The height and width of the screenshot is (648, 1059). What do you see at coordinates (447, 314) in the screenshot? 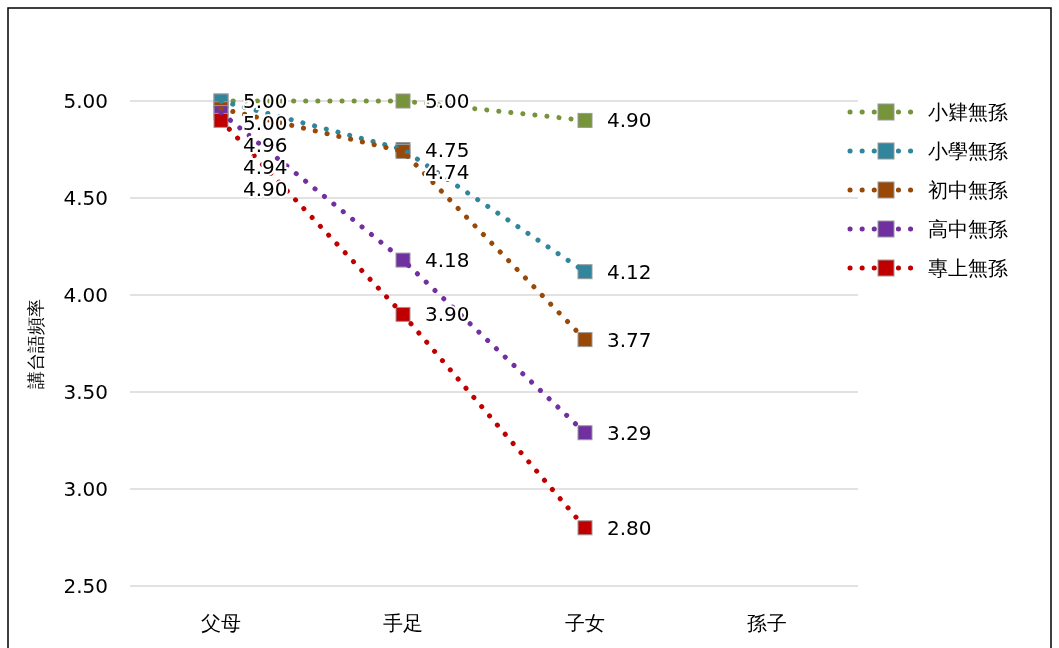
I see `data-label: 3.90` at bounding box center [447, 314].